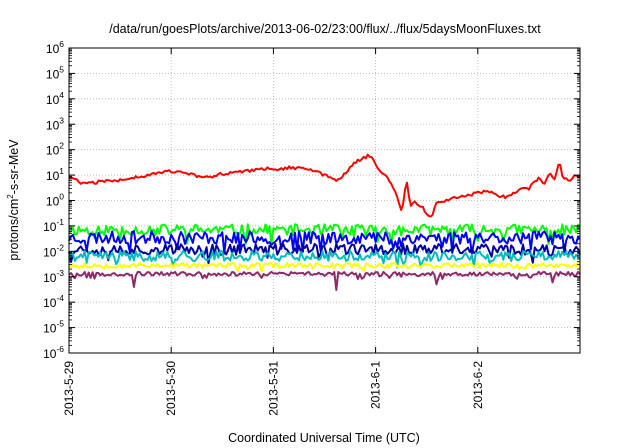 The image size is (640, 448). What do you see at coordinates (376, 385) in the screenshot?
I see `x-tick-label: 2013-6-1` at bounding box center [376, 385].